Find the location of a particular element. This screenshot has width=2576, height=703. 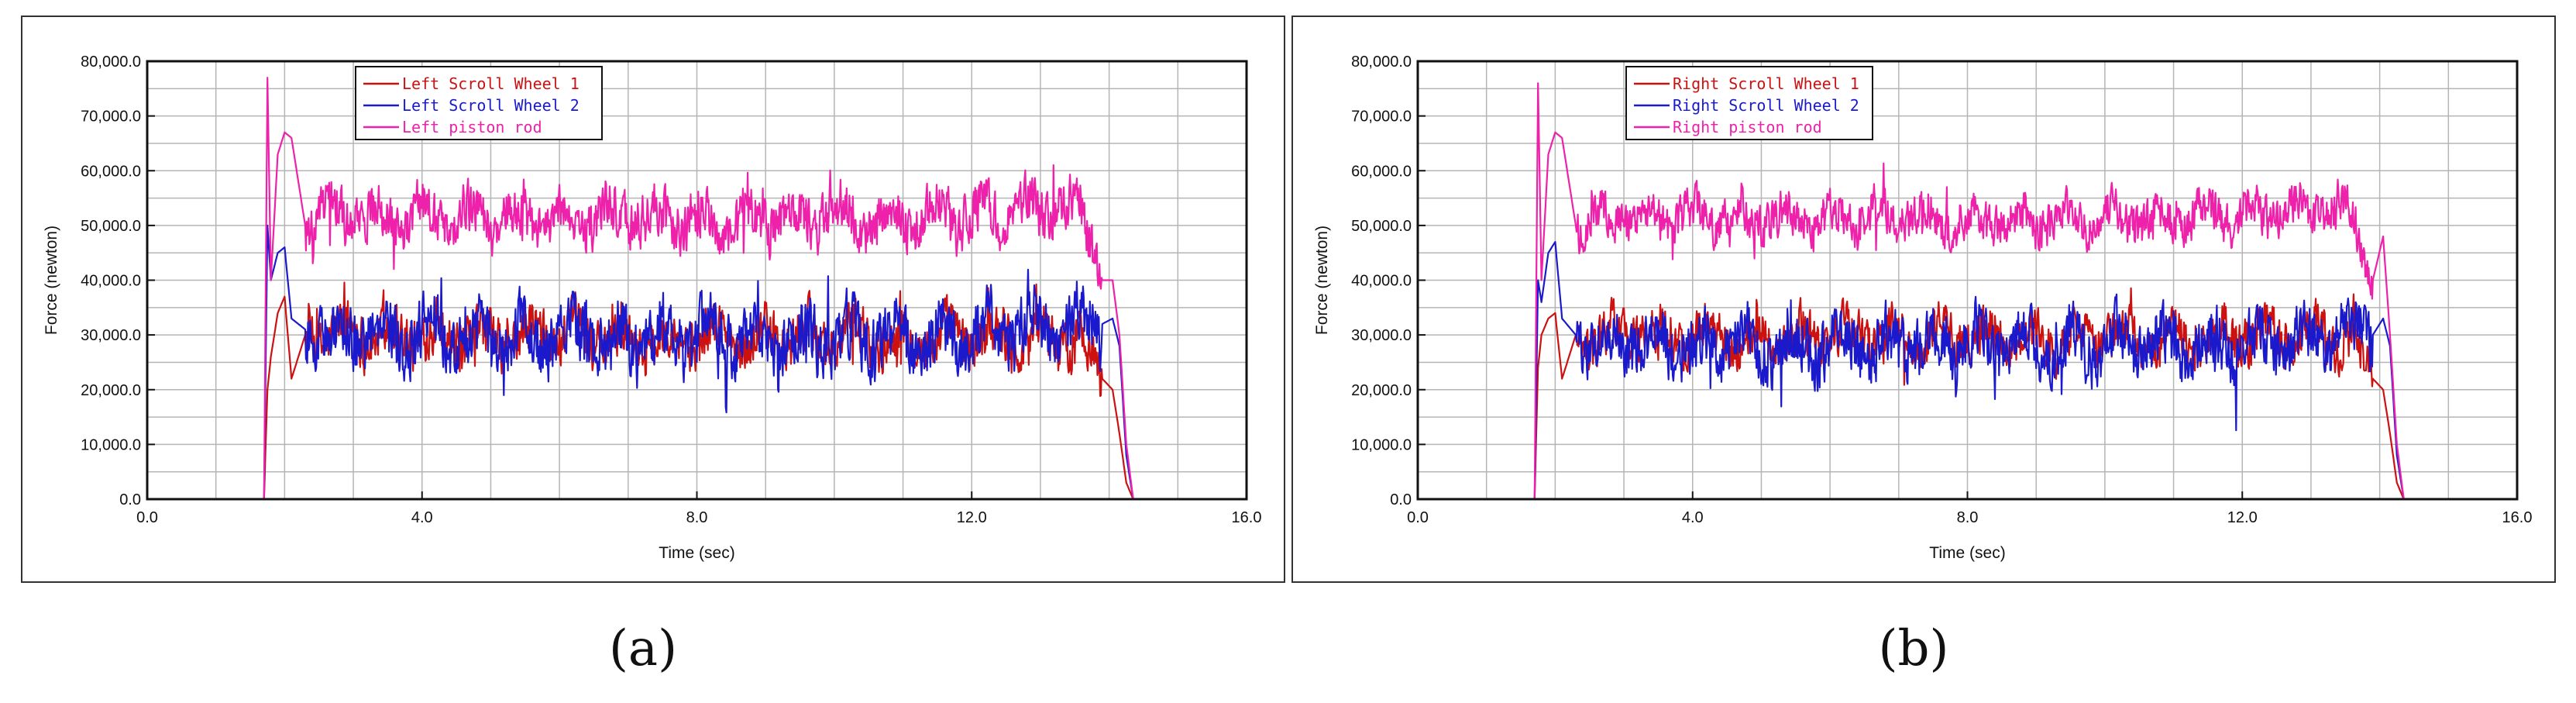

legend-label: Right Scroll Wheel 1 is located at coordinates (1766, 84).